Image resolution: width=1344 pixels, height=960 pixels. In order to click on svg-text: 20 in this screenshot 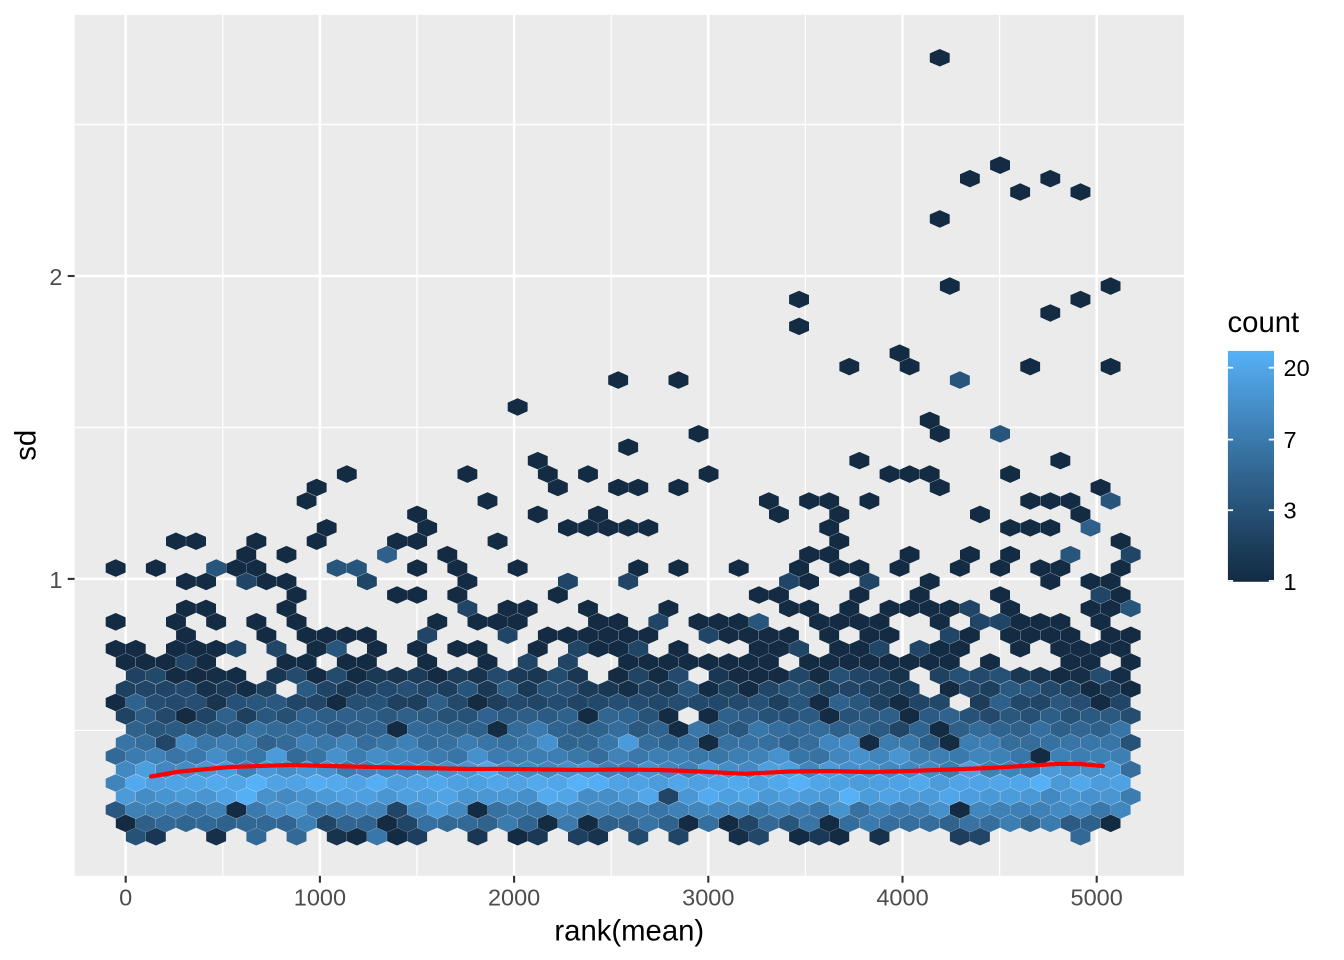, I will do `click(1297, 368)`.